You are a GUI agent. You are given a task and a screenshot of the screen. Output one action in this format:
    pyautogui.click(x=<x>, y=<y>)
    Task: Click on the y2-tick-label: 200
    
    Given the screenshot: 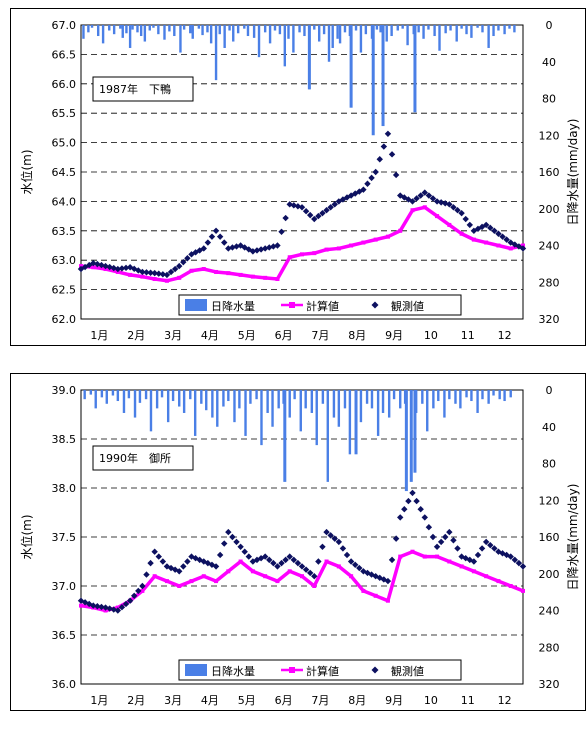 What is the action you would take?
    pyautogui.click(x=549, y=209)
    